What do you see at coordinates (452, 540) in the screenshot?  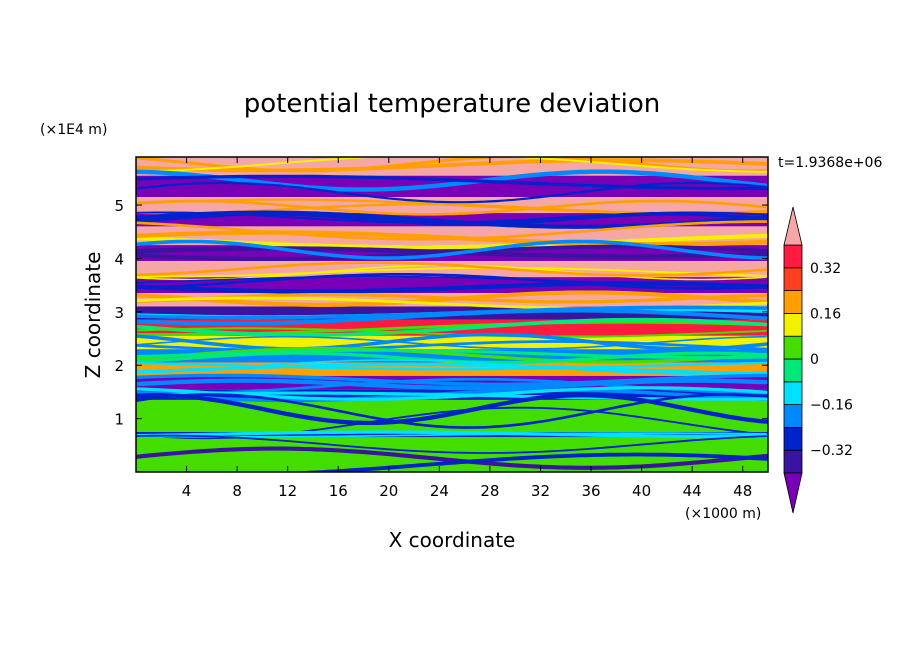 I see `x-axis-label: X coordinate` at bounding box center [452, 540].